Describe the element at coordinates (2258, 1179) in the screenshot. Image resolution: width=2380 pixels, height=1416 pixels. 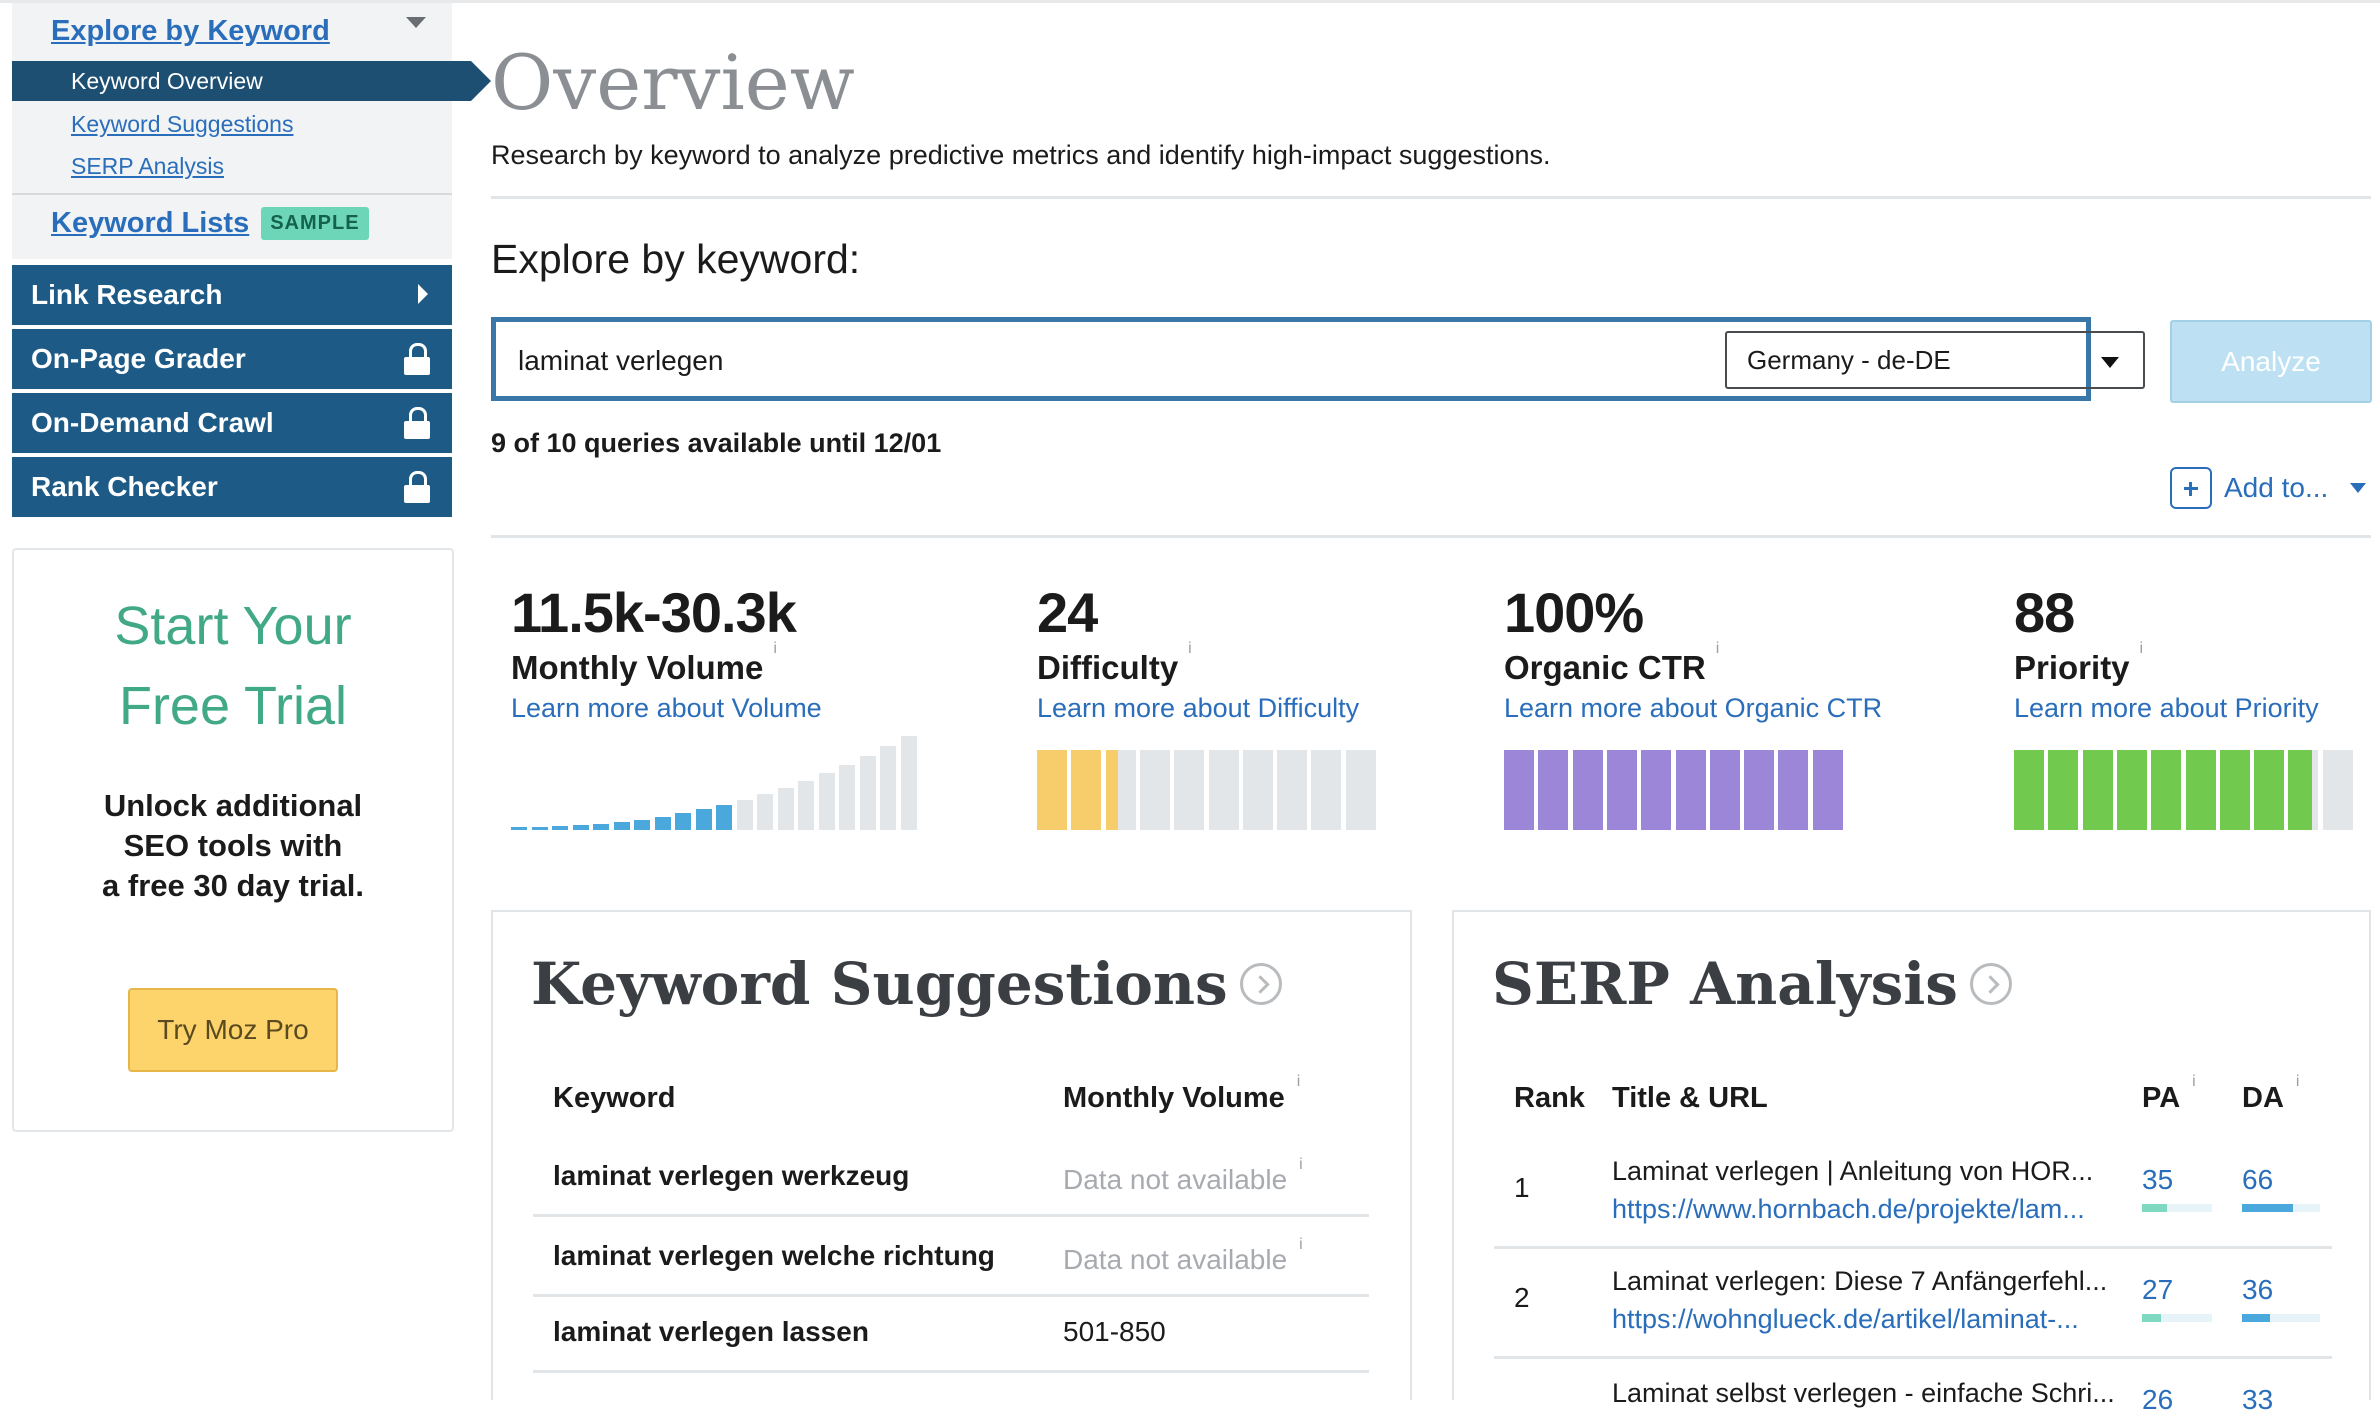
I see `serp-da-value: 66` at that location.